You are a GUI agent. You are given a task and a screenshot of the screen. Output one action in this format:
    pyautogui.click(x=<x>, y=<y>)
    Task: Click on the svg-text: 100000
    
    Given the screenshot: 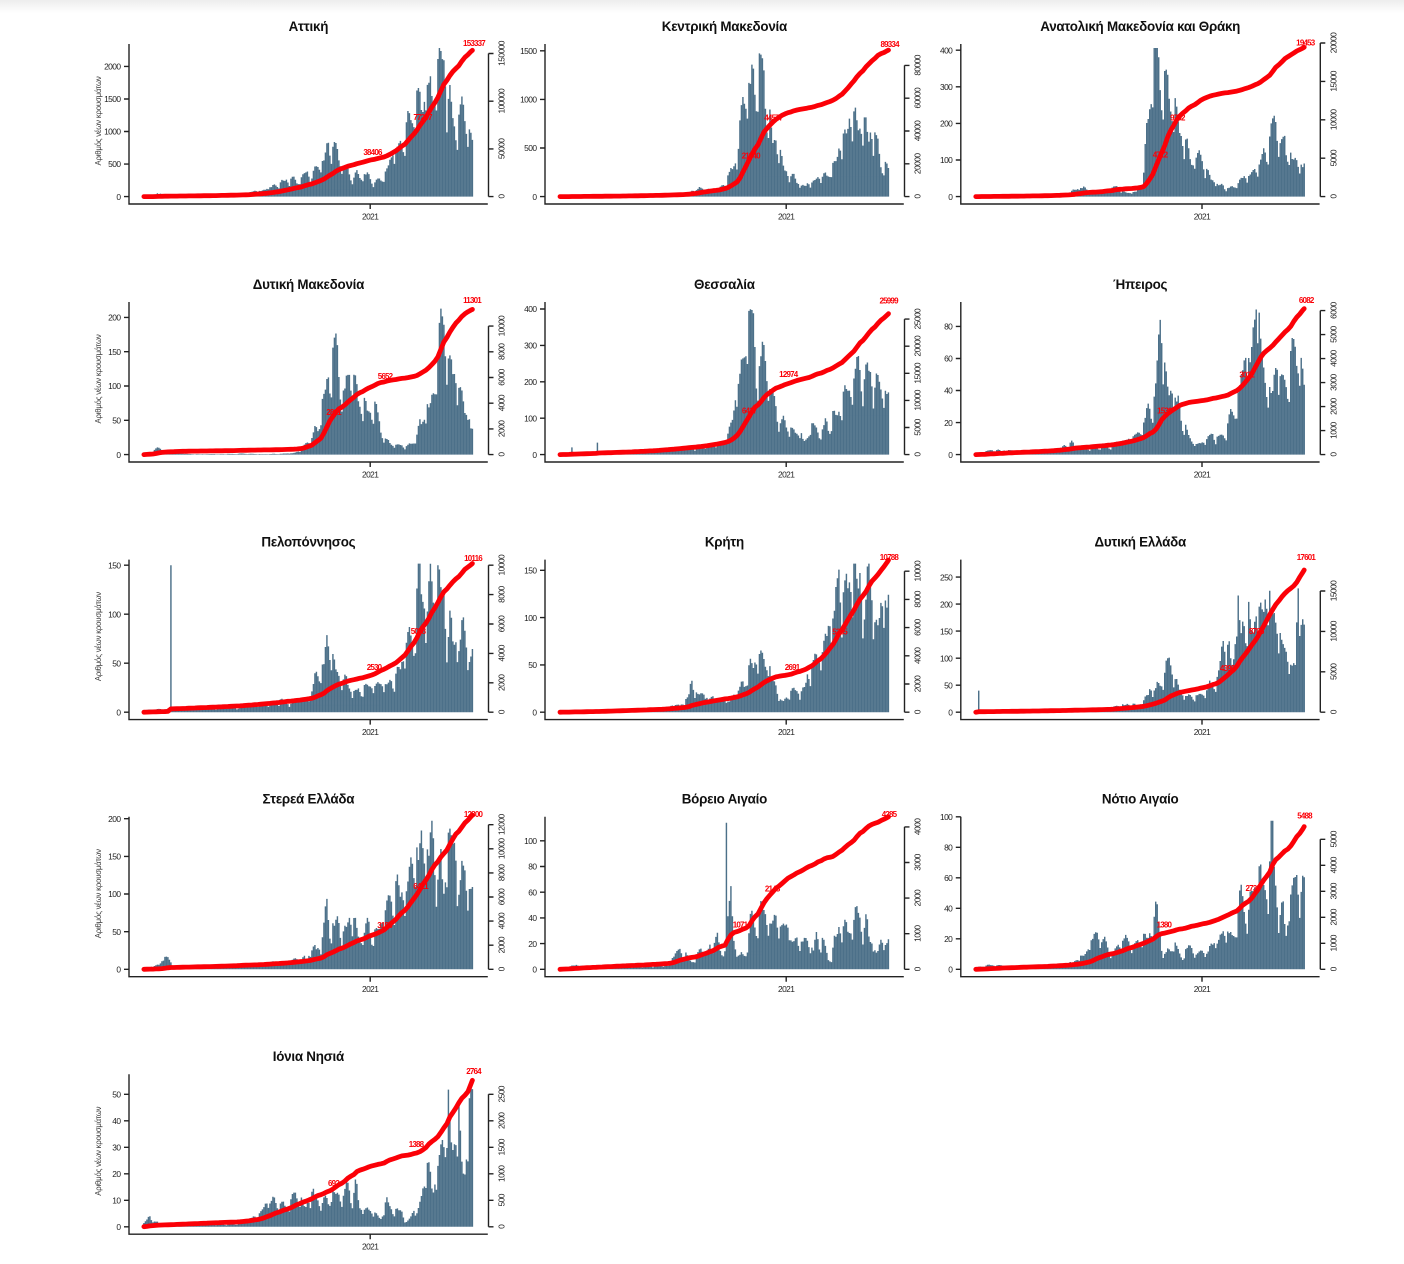 What is the action you would take?
    pyautogui.click(x=502, y=101)
    